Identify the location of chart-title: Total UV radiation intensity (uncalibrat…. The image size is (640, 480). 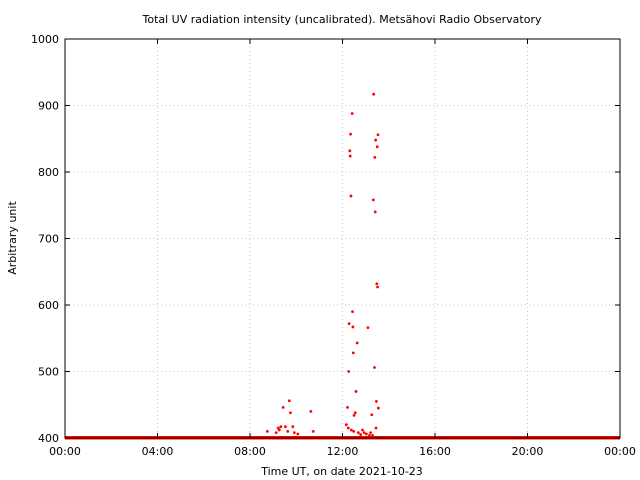
(342, 19).